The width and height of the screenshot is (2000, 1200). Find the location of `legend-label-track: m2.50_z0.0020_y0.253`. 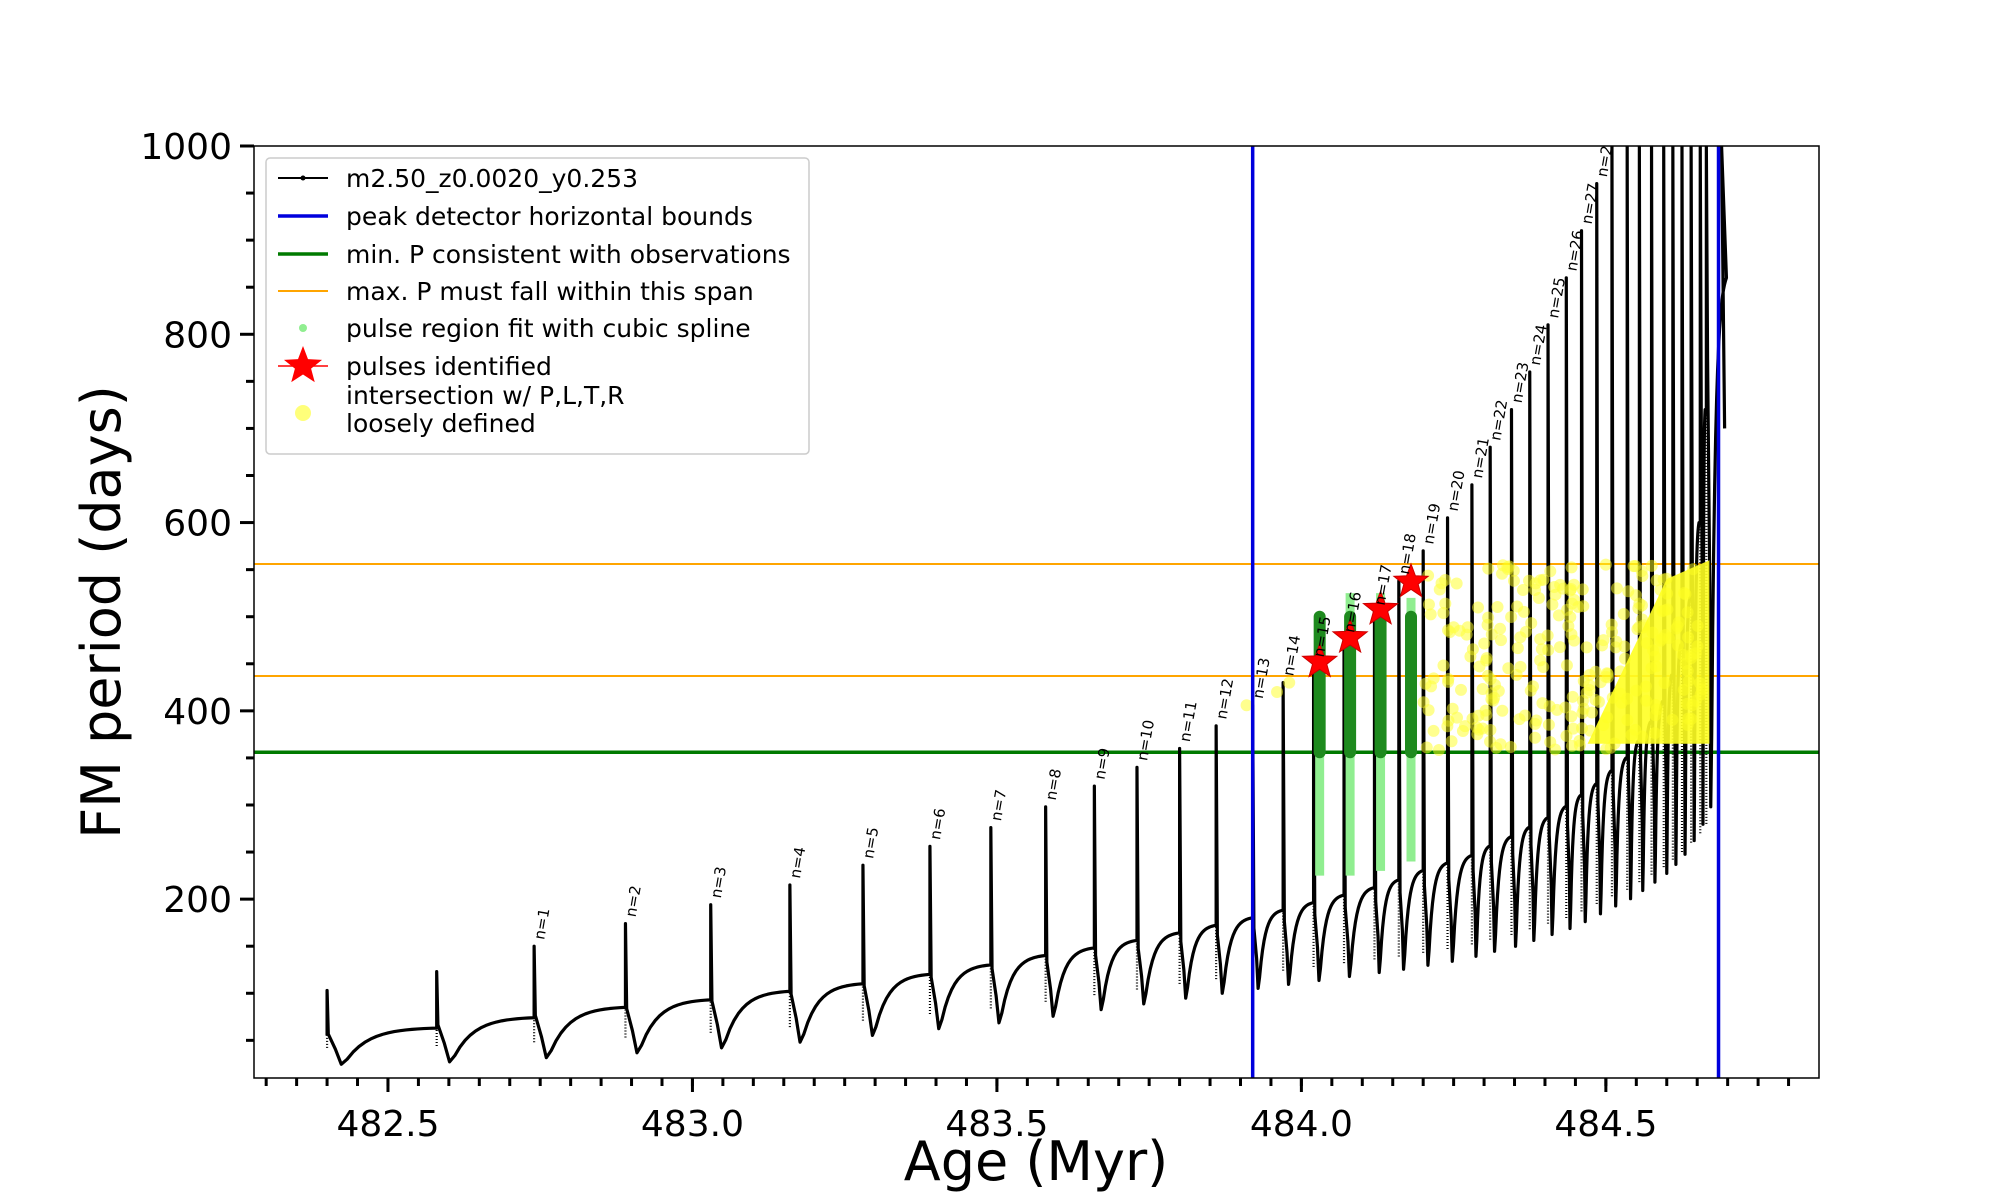

legend-label-track: m2.50_z0.0020_y0.253 is located at coordinates (492, 178).